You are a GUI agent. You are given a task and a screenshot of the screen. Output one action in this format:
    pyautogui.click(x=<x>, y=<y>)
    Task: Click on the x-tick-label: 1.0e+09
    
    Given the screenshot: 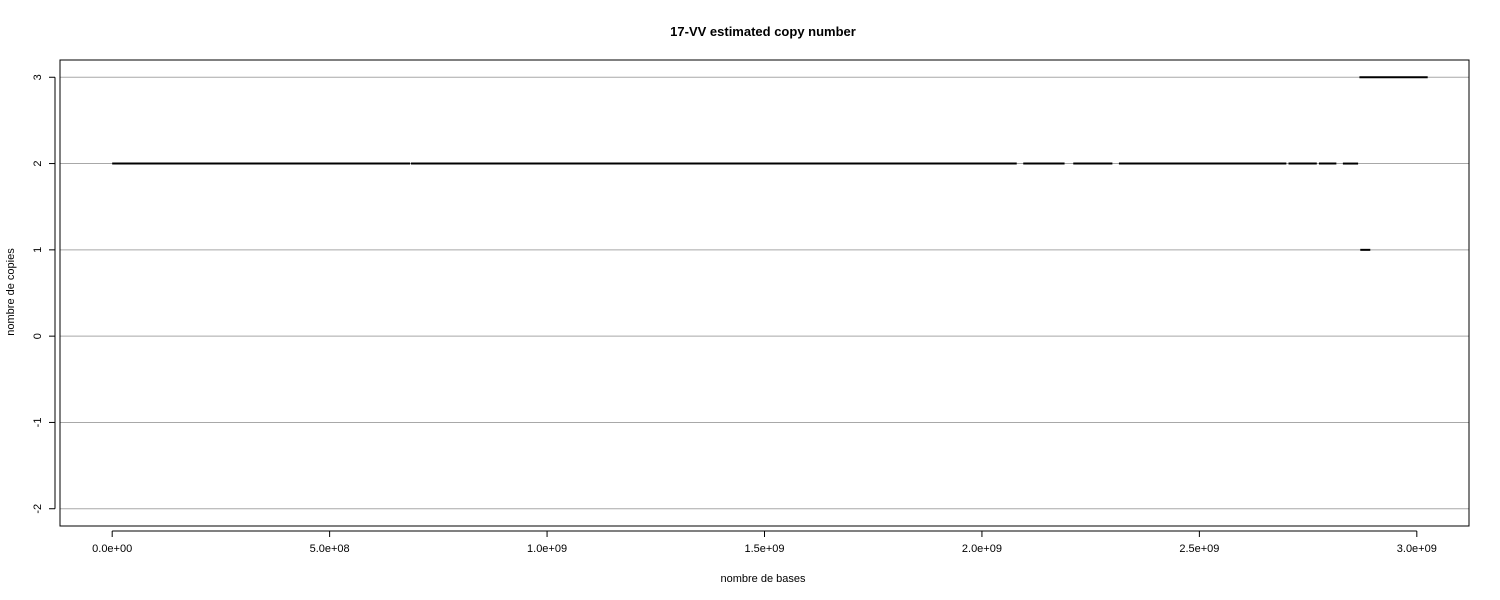 What is the action you would take?
    pyautogui.click(x=547, y=549)
    